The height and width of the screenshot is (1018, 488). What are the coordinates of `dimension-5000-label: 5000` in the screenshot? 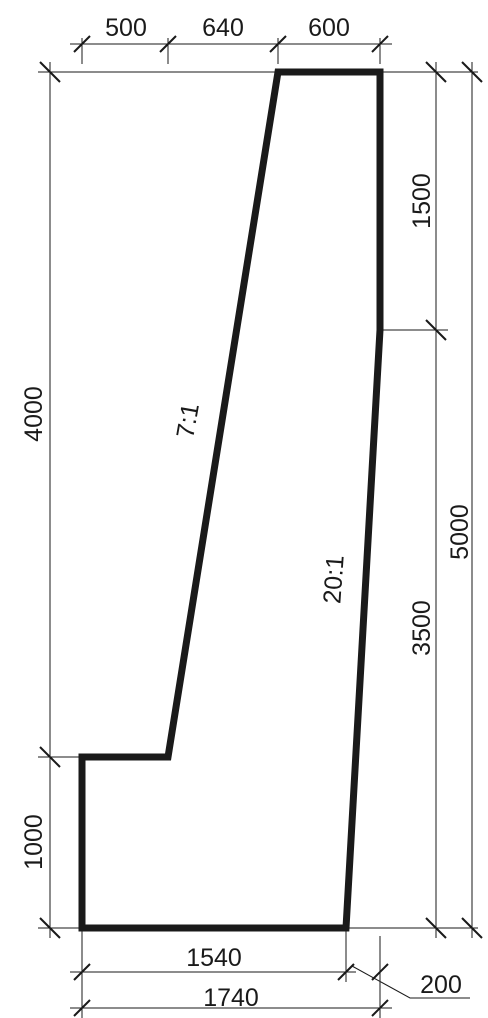 It's located at (460, 532).